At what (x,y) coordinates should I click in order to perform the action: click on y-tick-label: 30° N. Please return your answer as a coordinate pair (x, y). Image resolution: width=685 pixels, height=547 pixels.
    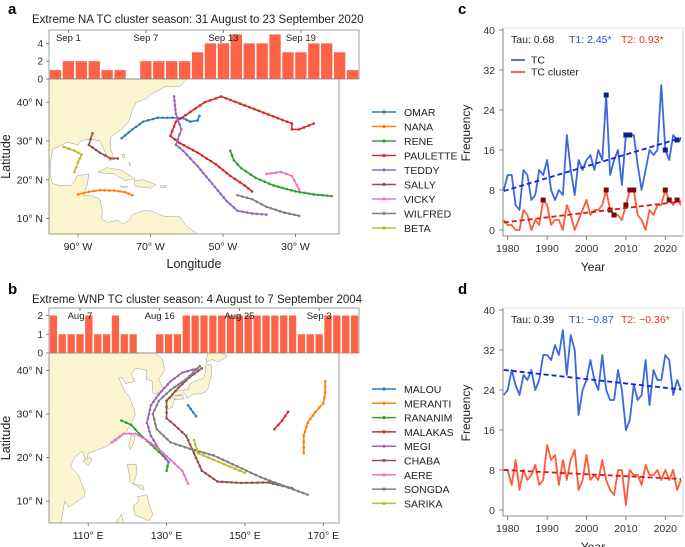
    Looking at the image, I should click on (30, 142).